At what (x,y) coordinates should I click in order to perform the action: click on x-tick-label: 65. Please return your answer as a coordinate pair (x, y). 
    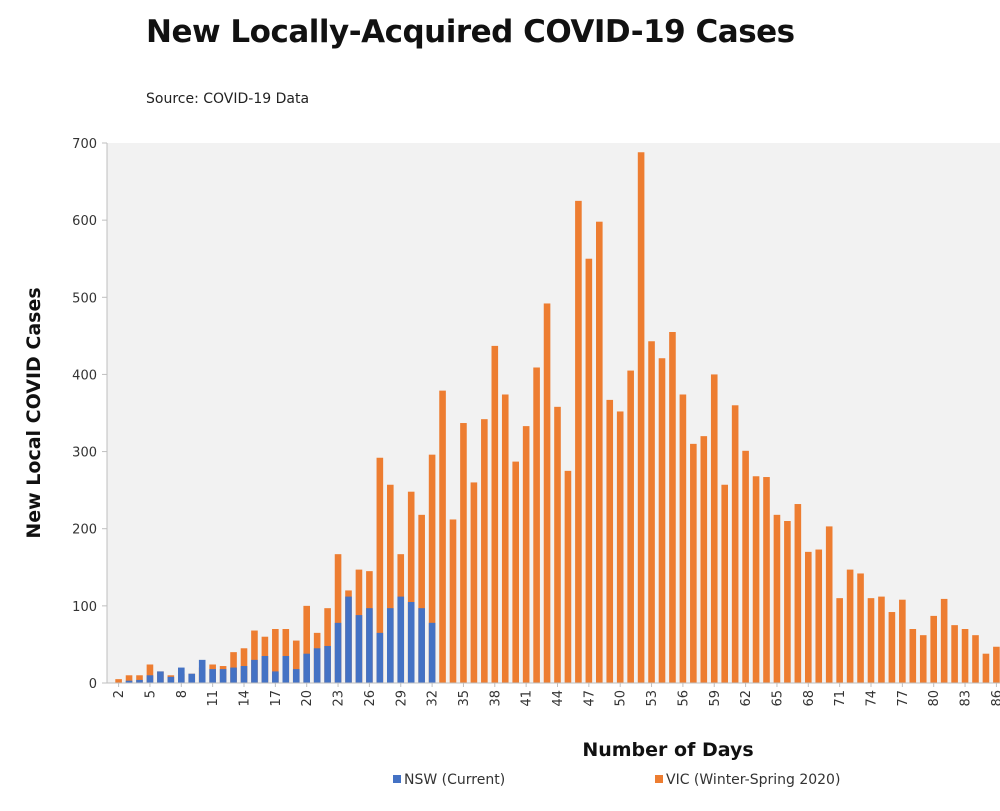
    Looking at the image, I should click on (777, 698).